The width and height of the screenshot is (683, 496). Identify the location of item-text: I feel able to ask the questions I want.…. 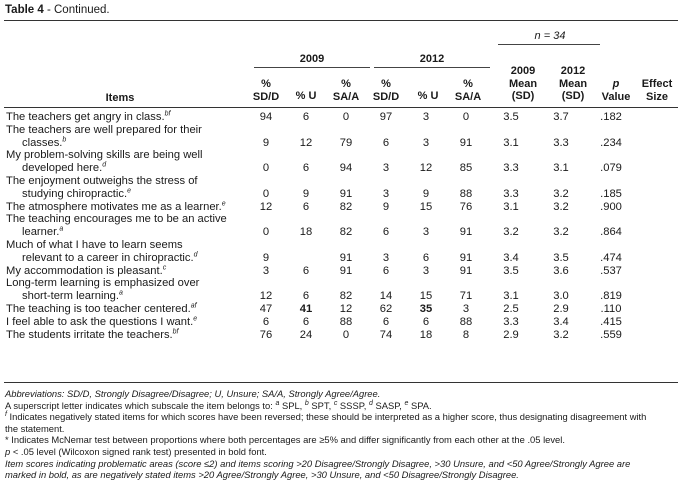
(102, 321).